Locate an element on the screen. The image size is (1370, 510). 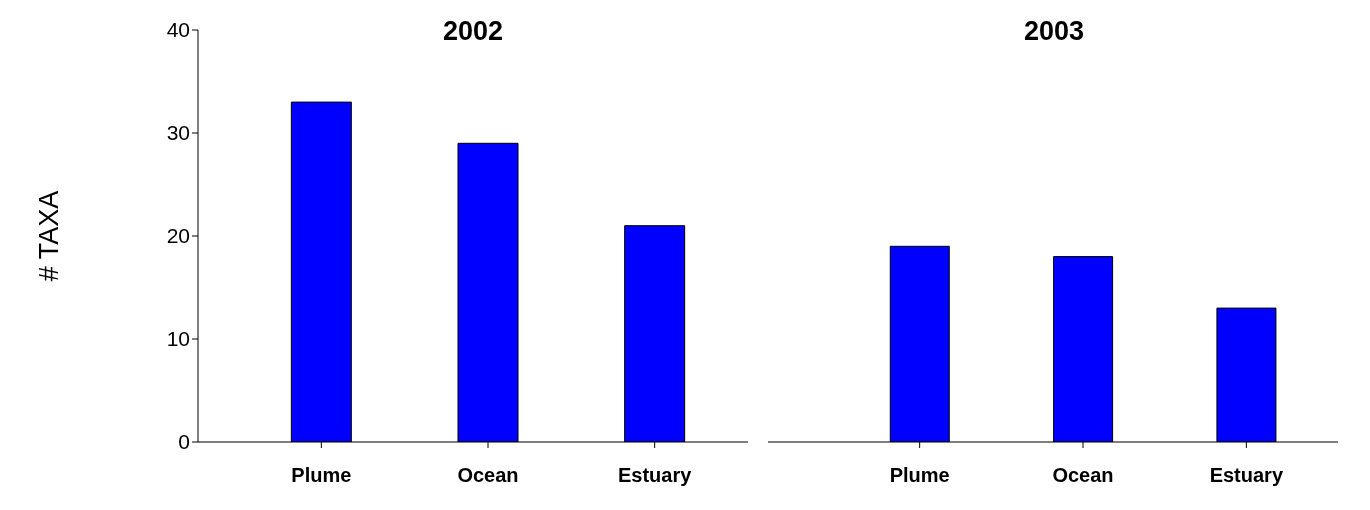
y-tick-label: 30 is located at coordinates (178, 133).